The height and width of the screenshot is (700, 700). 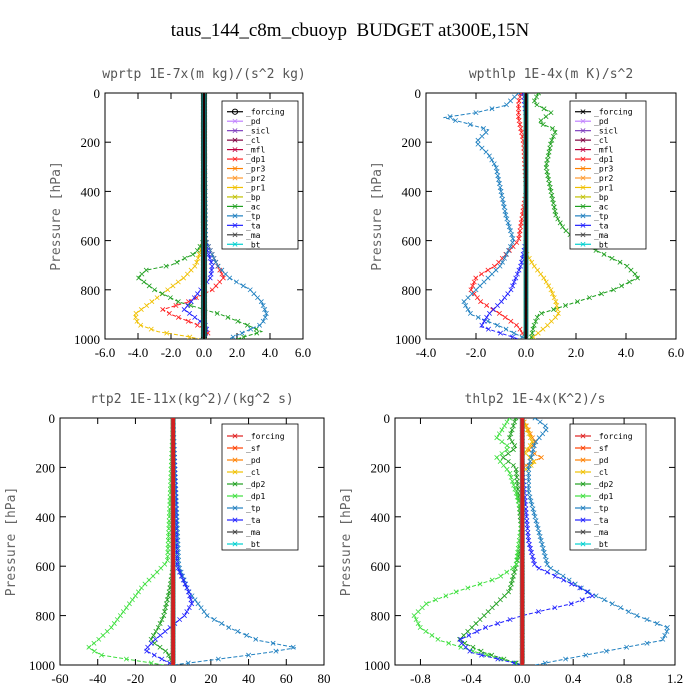 I want to click on y-tick-label: 200, so click(x=46, y=467).